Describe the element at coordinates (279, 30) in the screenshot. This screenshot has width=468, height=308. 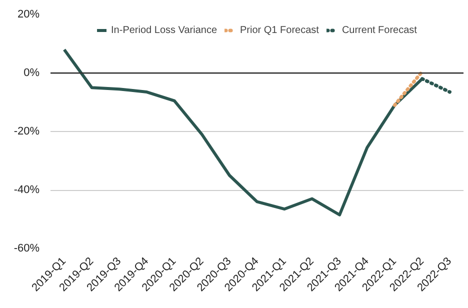
I see `legend-label: Prior Q1 Forecast` at that location.